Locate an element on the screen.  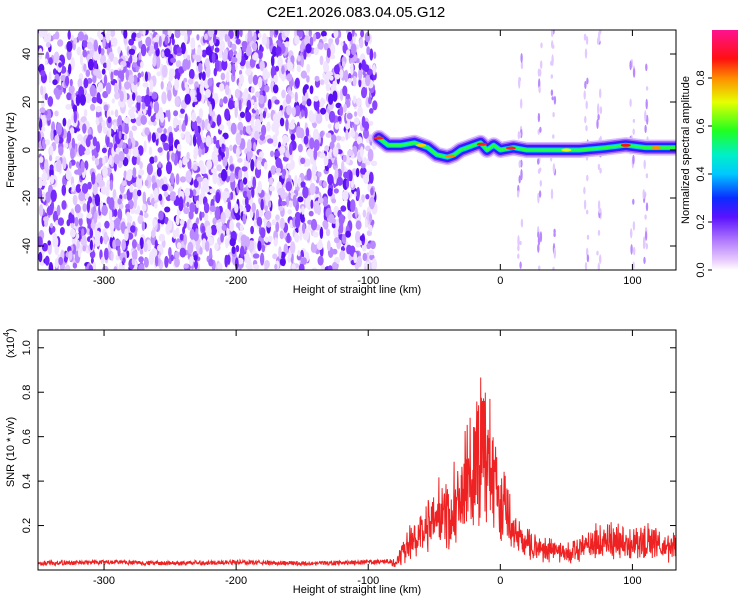
snr-y-tick-label: 0.8 is located at coordinates (27, 392).